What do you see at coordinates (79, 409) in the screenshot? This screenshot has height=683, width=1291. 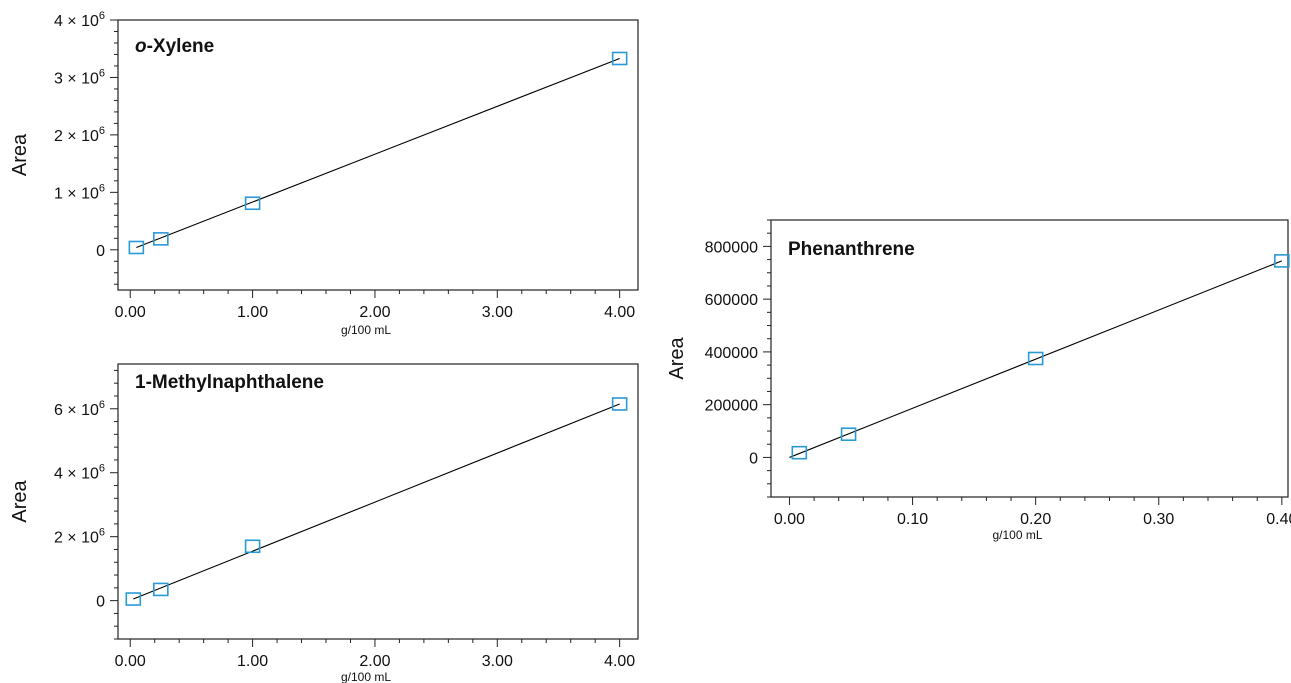 I see `y-tick-label: 6 × 10⁶` at bounding box center [79, 409].